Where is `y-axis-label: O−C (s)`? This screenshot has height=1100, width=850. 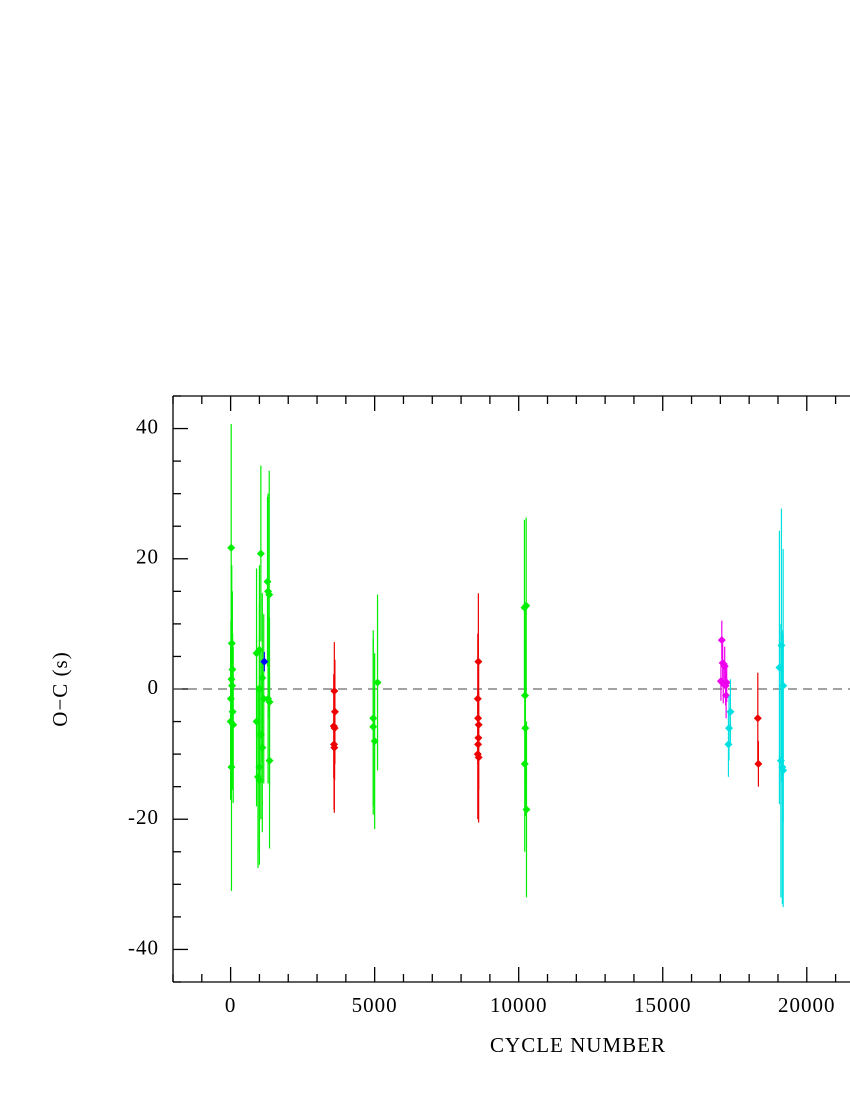
y-axis-label: O−C (s) is located at coordinates (60, 688).